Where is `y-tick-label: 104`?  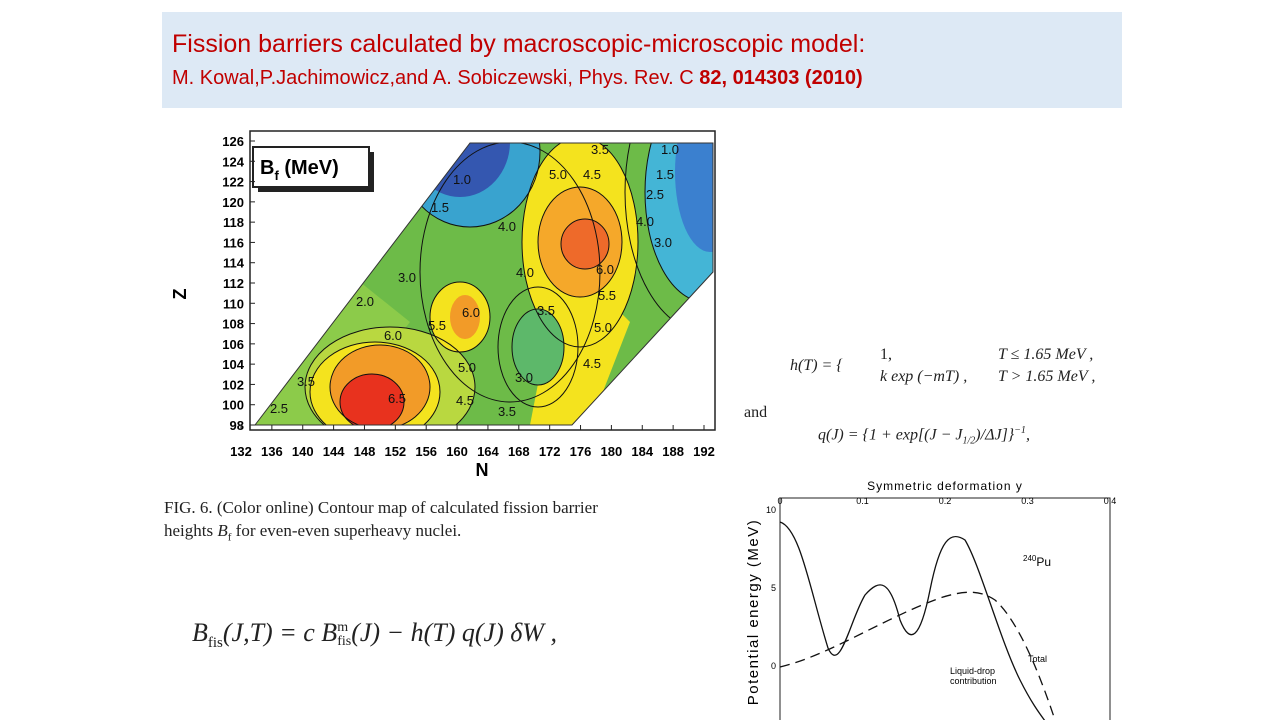
y-tick-label: 104 is located at coordinates (233, 364).